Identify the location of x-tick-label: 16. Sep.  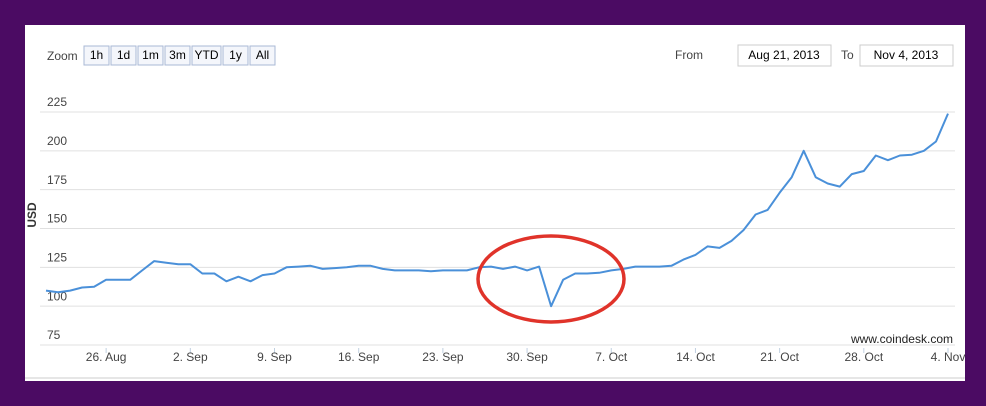
(359, 357).